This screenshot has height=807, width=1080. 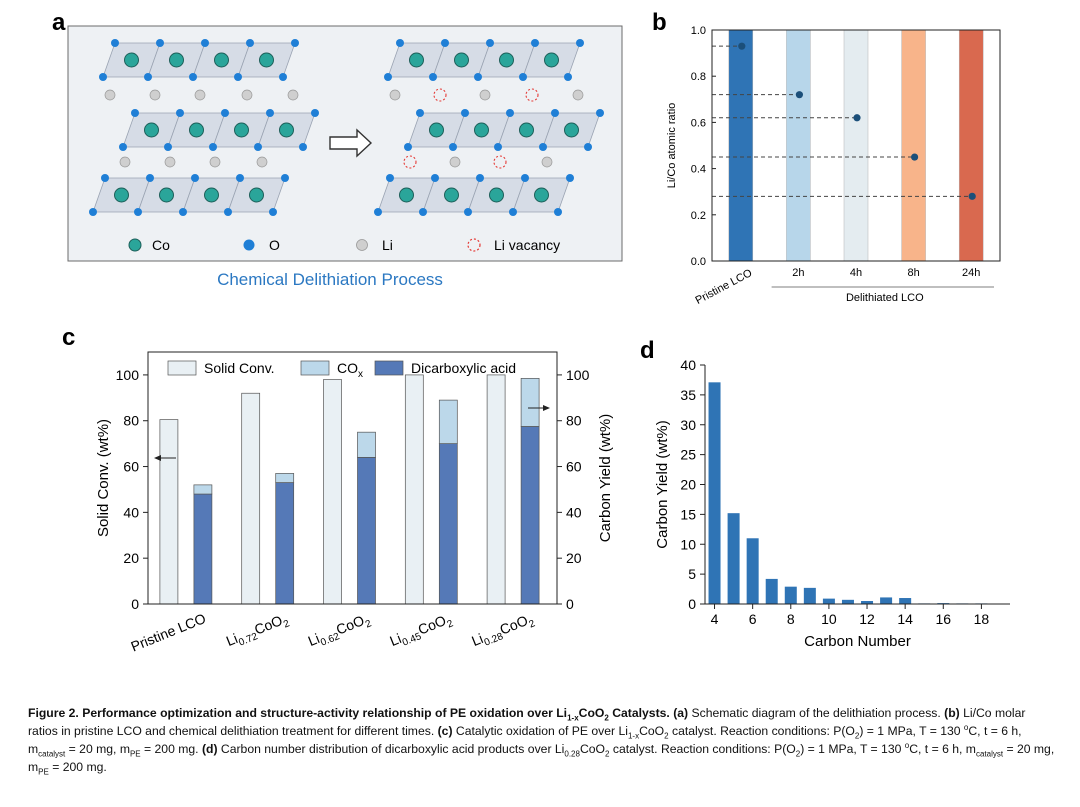 What do you see at coordinates (474, 245) in the screenshot?
I see `li-vacancy-legend-icon` at bounding box center [474, 245].